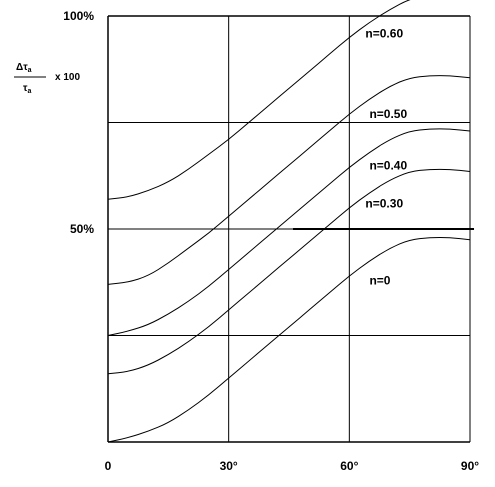 This screenshot has width=495, height=487. I want to click on y-axis-label-denominator: τa, so click(27, 89).